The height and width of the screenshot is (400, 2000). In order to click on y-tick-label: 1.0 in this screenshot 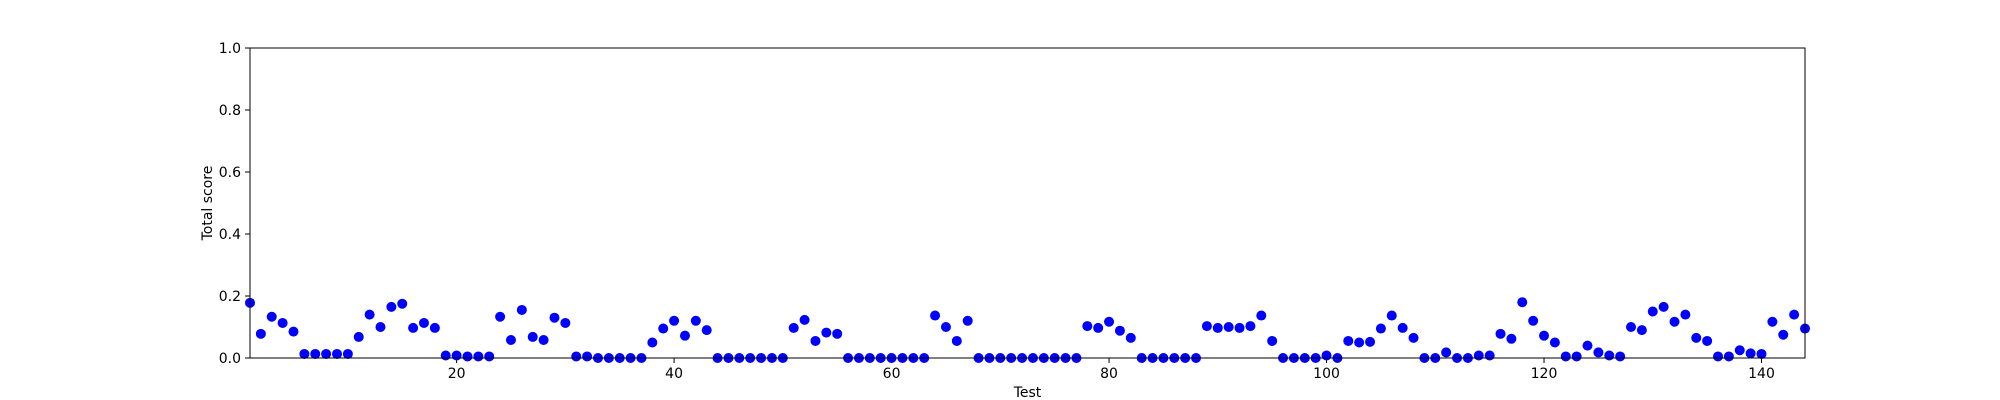, I will do `click(230, 49)`.